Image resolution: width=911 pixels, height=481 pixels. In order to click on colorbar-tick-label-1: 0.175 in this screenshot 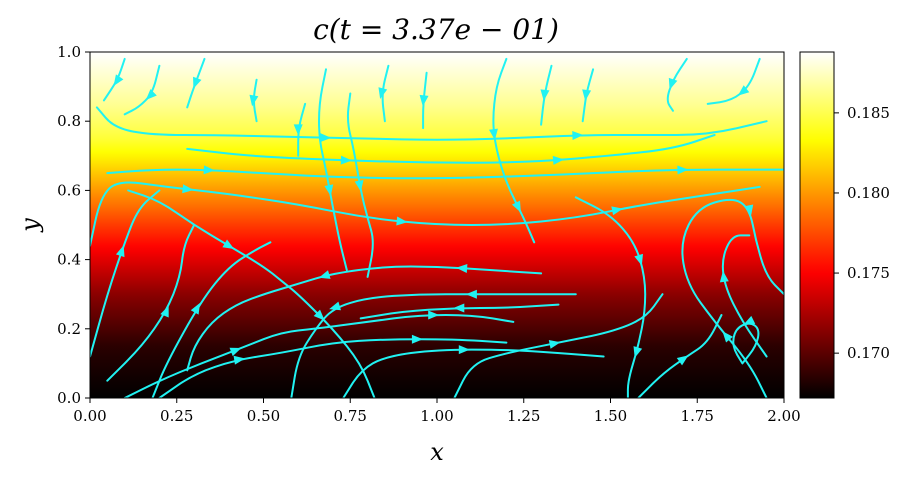, I will do `click(868, 273)`.